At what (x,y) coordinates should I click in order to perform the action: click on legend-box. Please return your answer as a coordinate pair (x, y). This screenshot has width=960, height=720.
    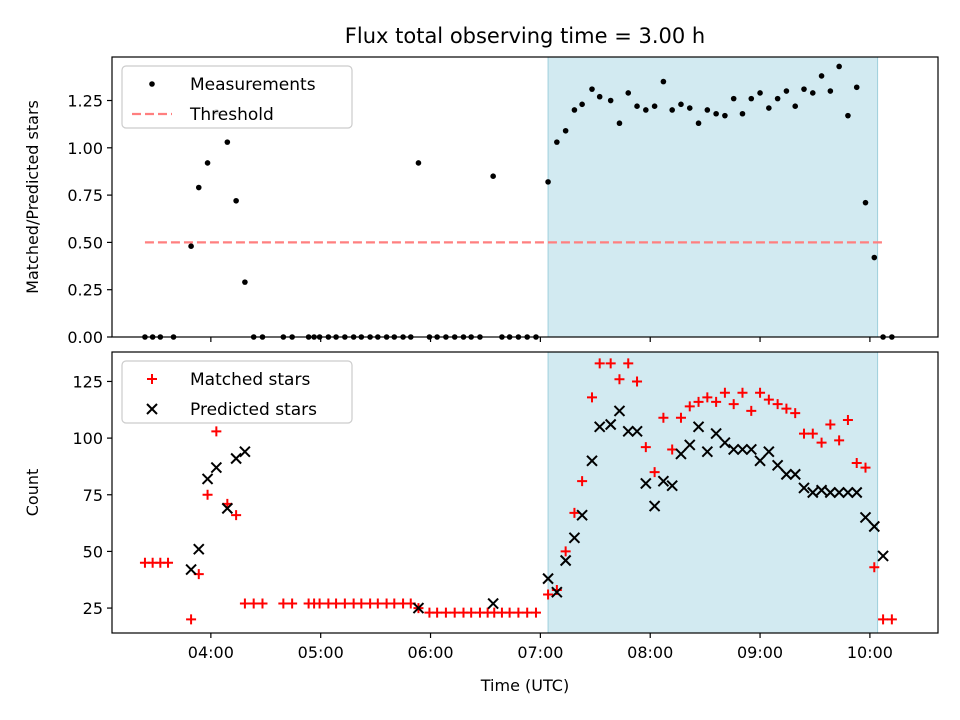
    Looking at the image, I should click on (237, 97).